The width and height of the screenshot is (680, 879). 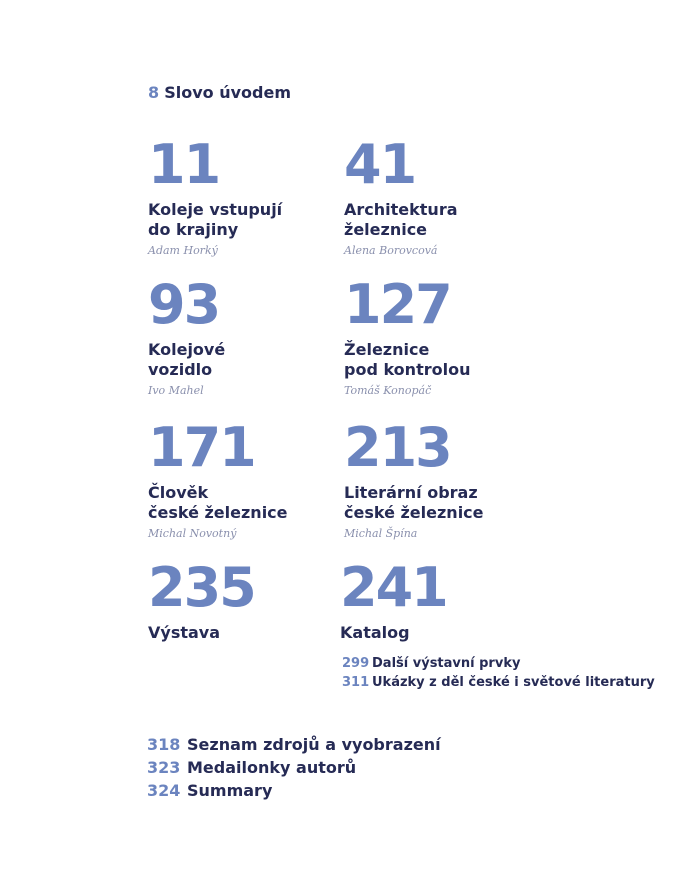 What do you see at coordinates (176, 390) in the screenshot?
I see `chapter-author: Ivo Mahel` at bounding box center [176, 390].